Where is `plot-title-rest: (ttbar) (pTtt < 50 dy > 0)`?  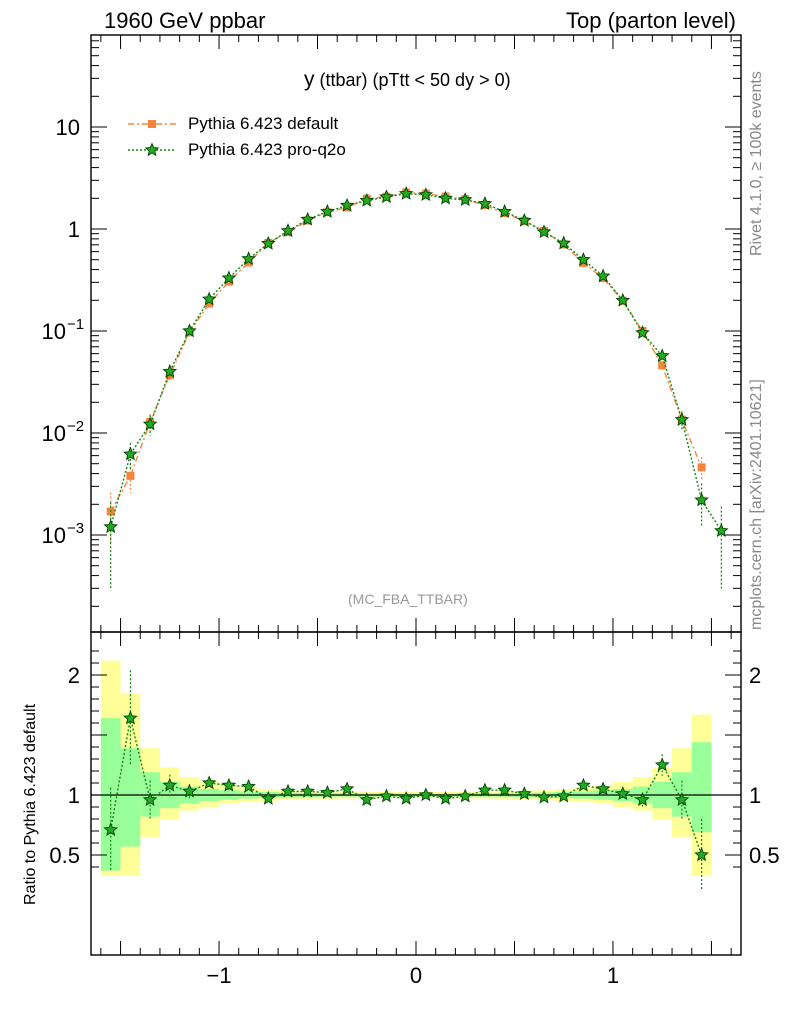
plot-title-rest: (ttbar) (pTtt < 50 dy > 0) is located at coordinates (415, 80).